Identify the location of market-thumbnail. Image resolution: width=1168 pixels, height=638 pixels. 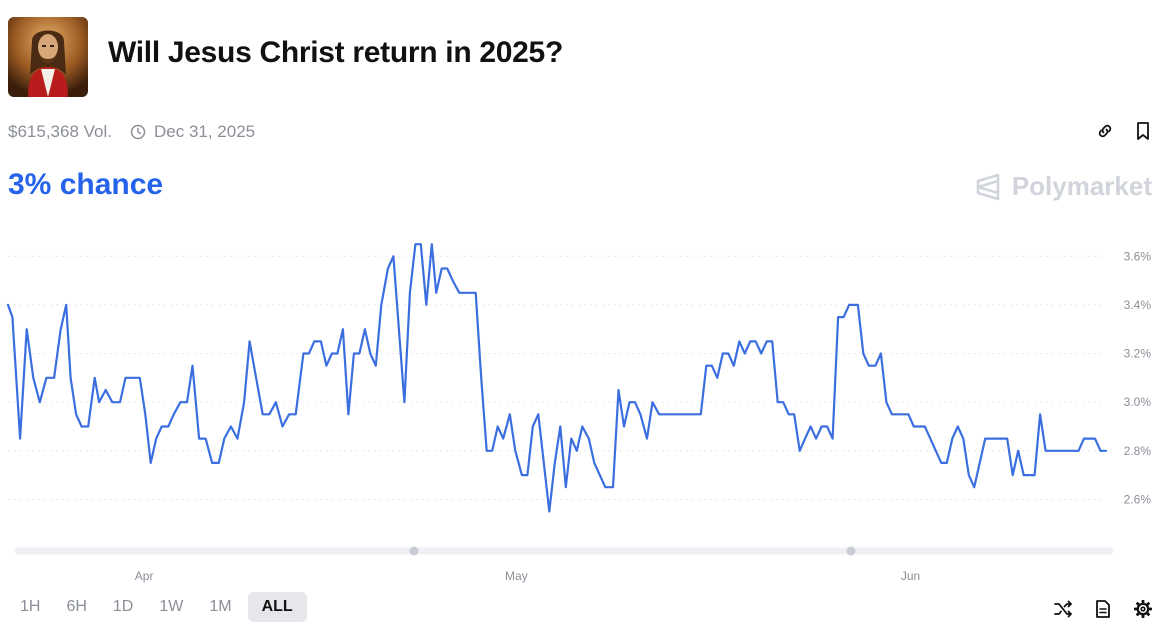
(48, 57).